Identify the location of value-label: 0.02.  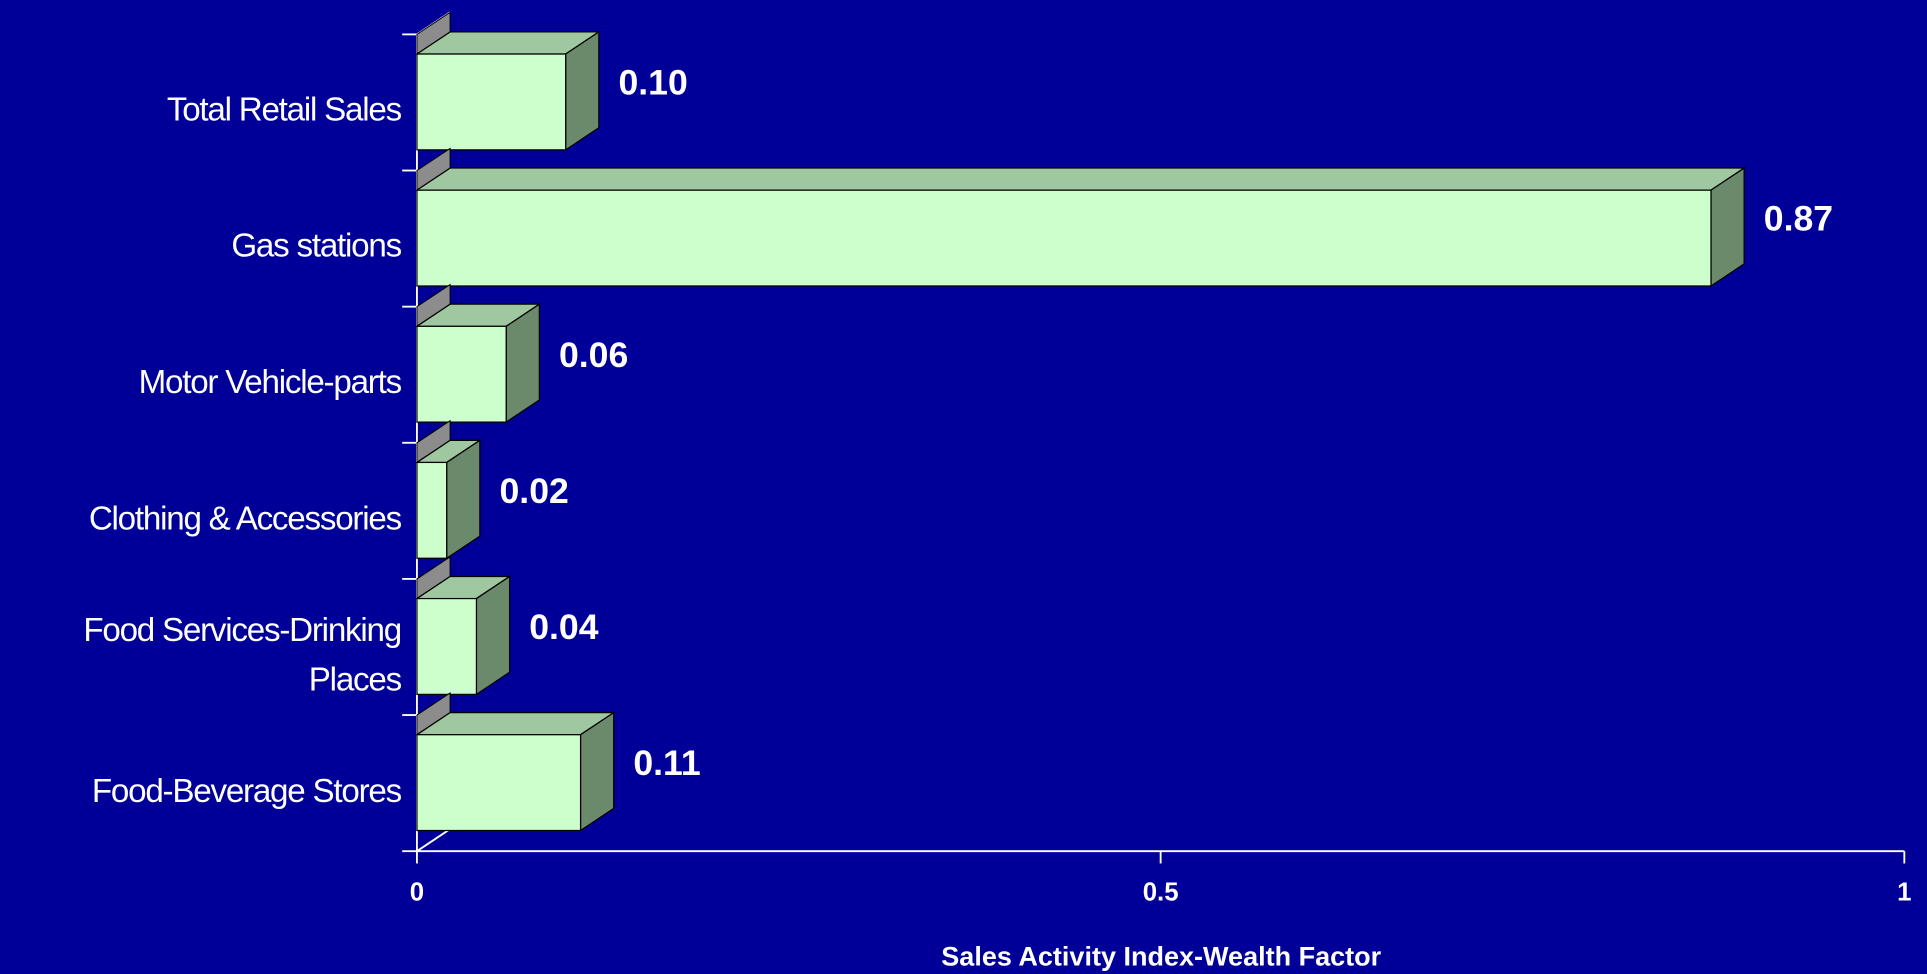
(533, 491).